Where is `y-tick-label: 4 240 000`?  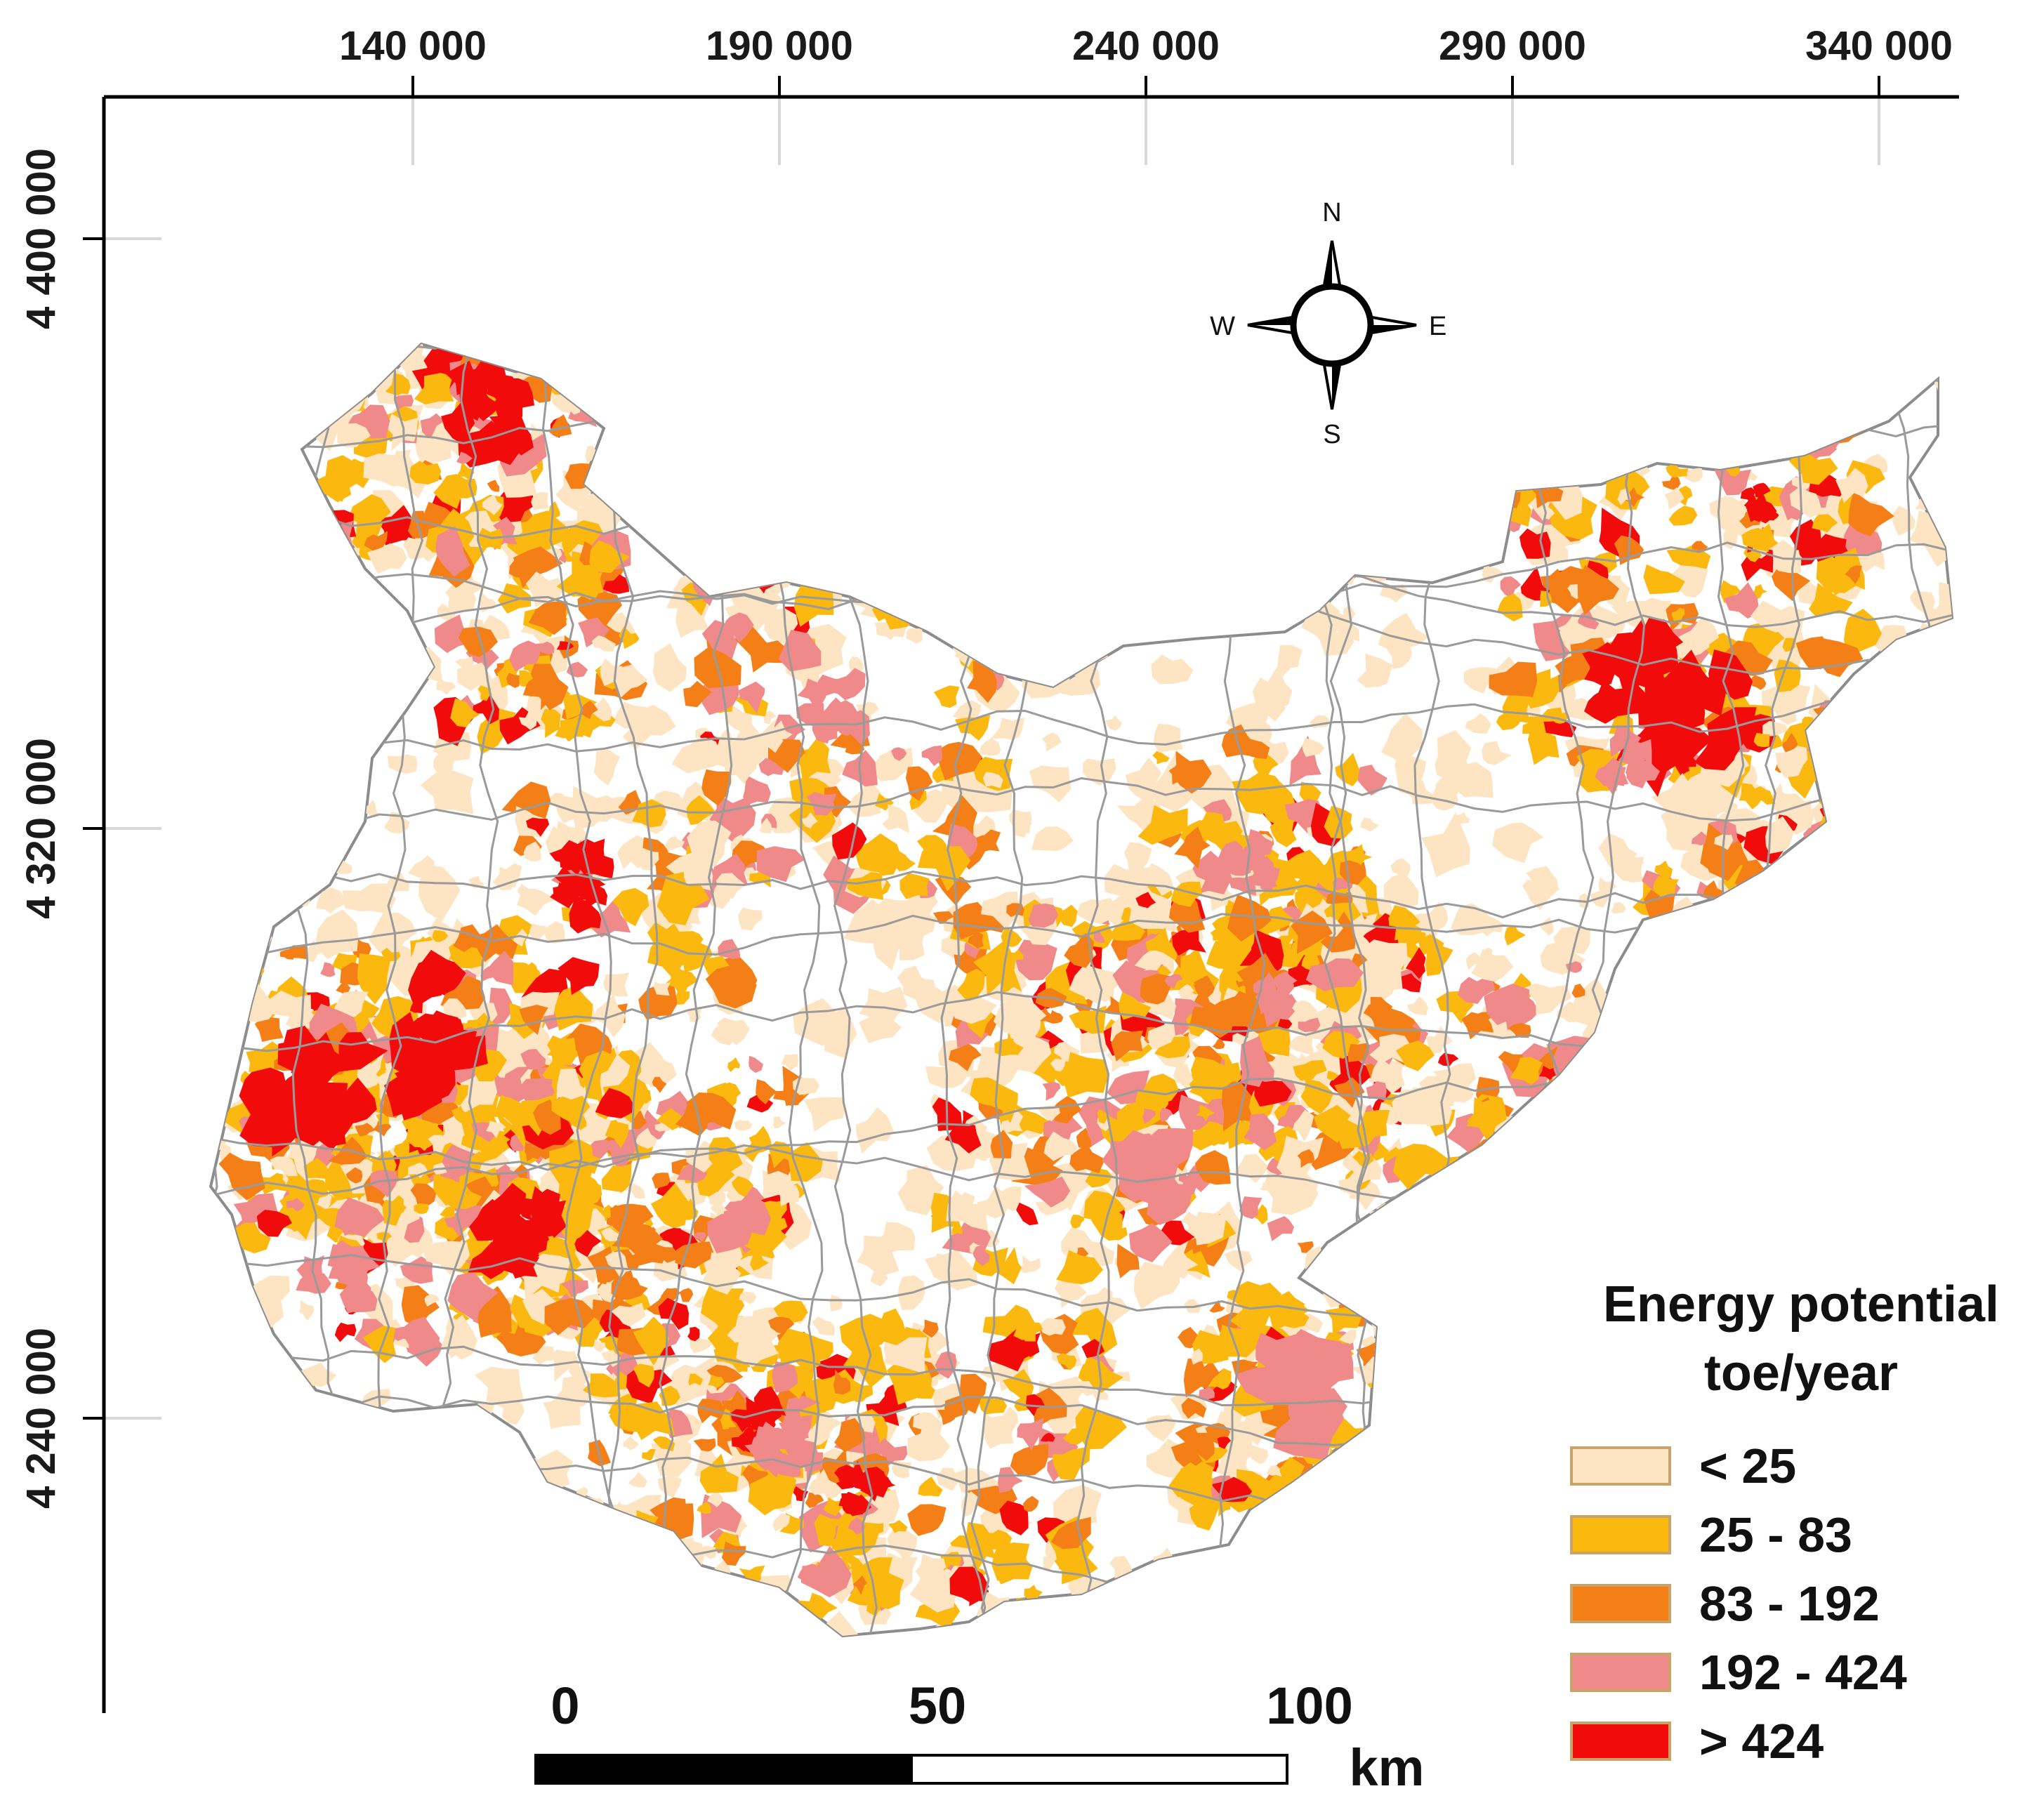
y-tick-label: 4 240 000 is located at coordinates (41, 1418).